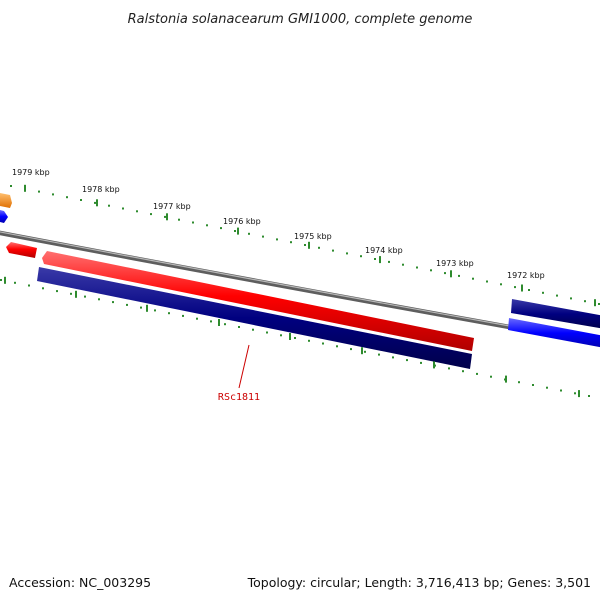  I want to click on kbp-label-1973: 1973 kbp, so click(455, 263).